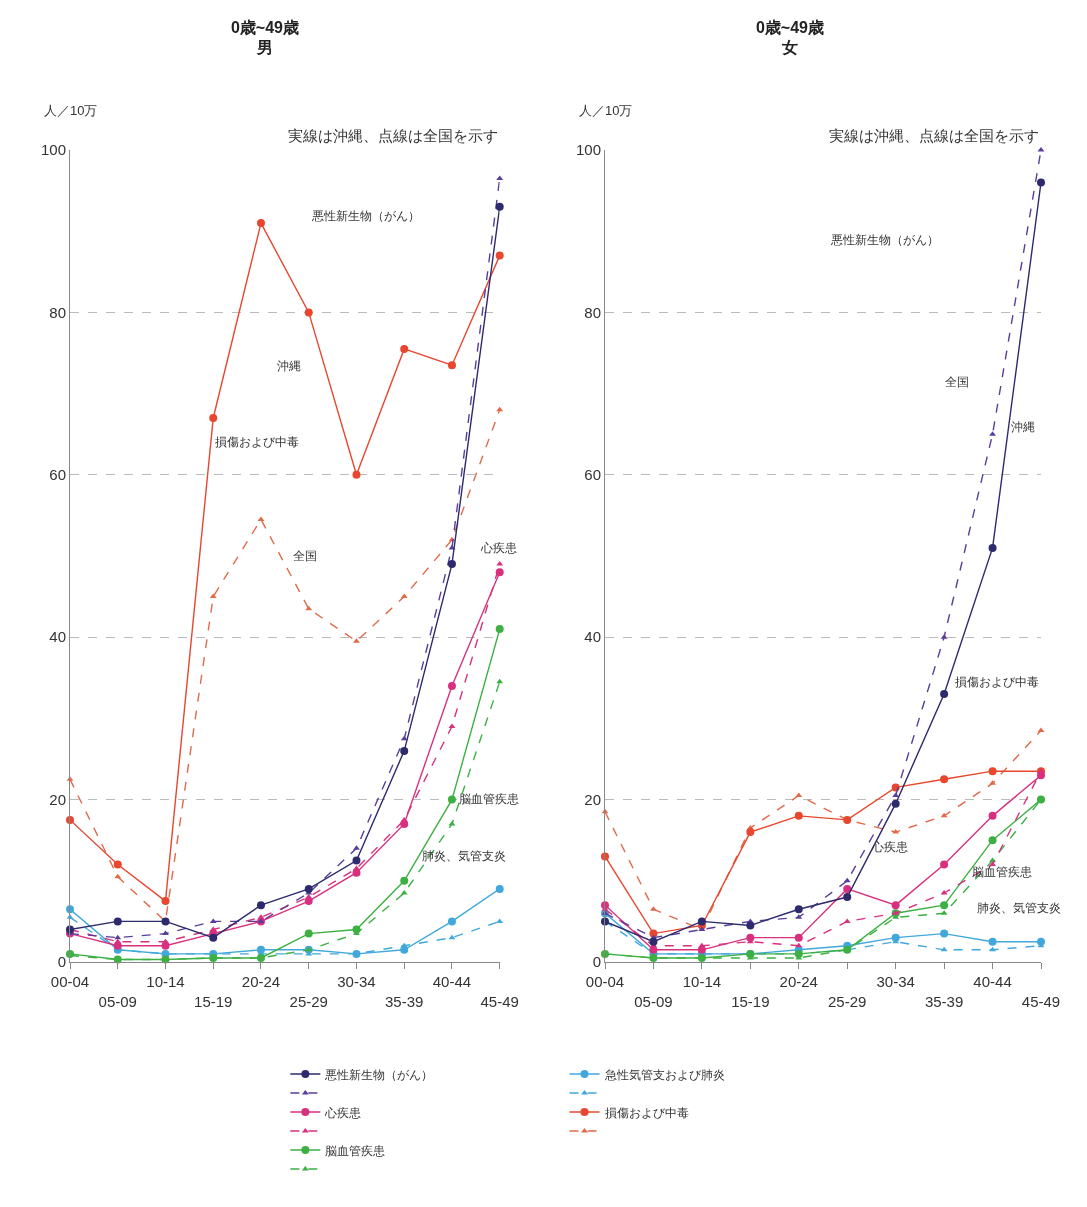 Image resolution: width=1087 pixels, height=1207 pixels. Describe the element at coordinates (489, 799) in the screenshot. I see `annotation: 脳血管疾患` at that location.